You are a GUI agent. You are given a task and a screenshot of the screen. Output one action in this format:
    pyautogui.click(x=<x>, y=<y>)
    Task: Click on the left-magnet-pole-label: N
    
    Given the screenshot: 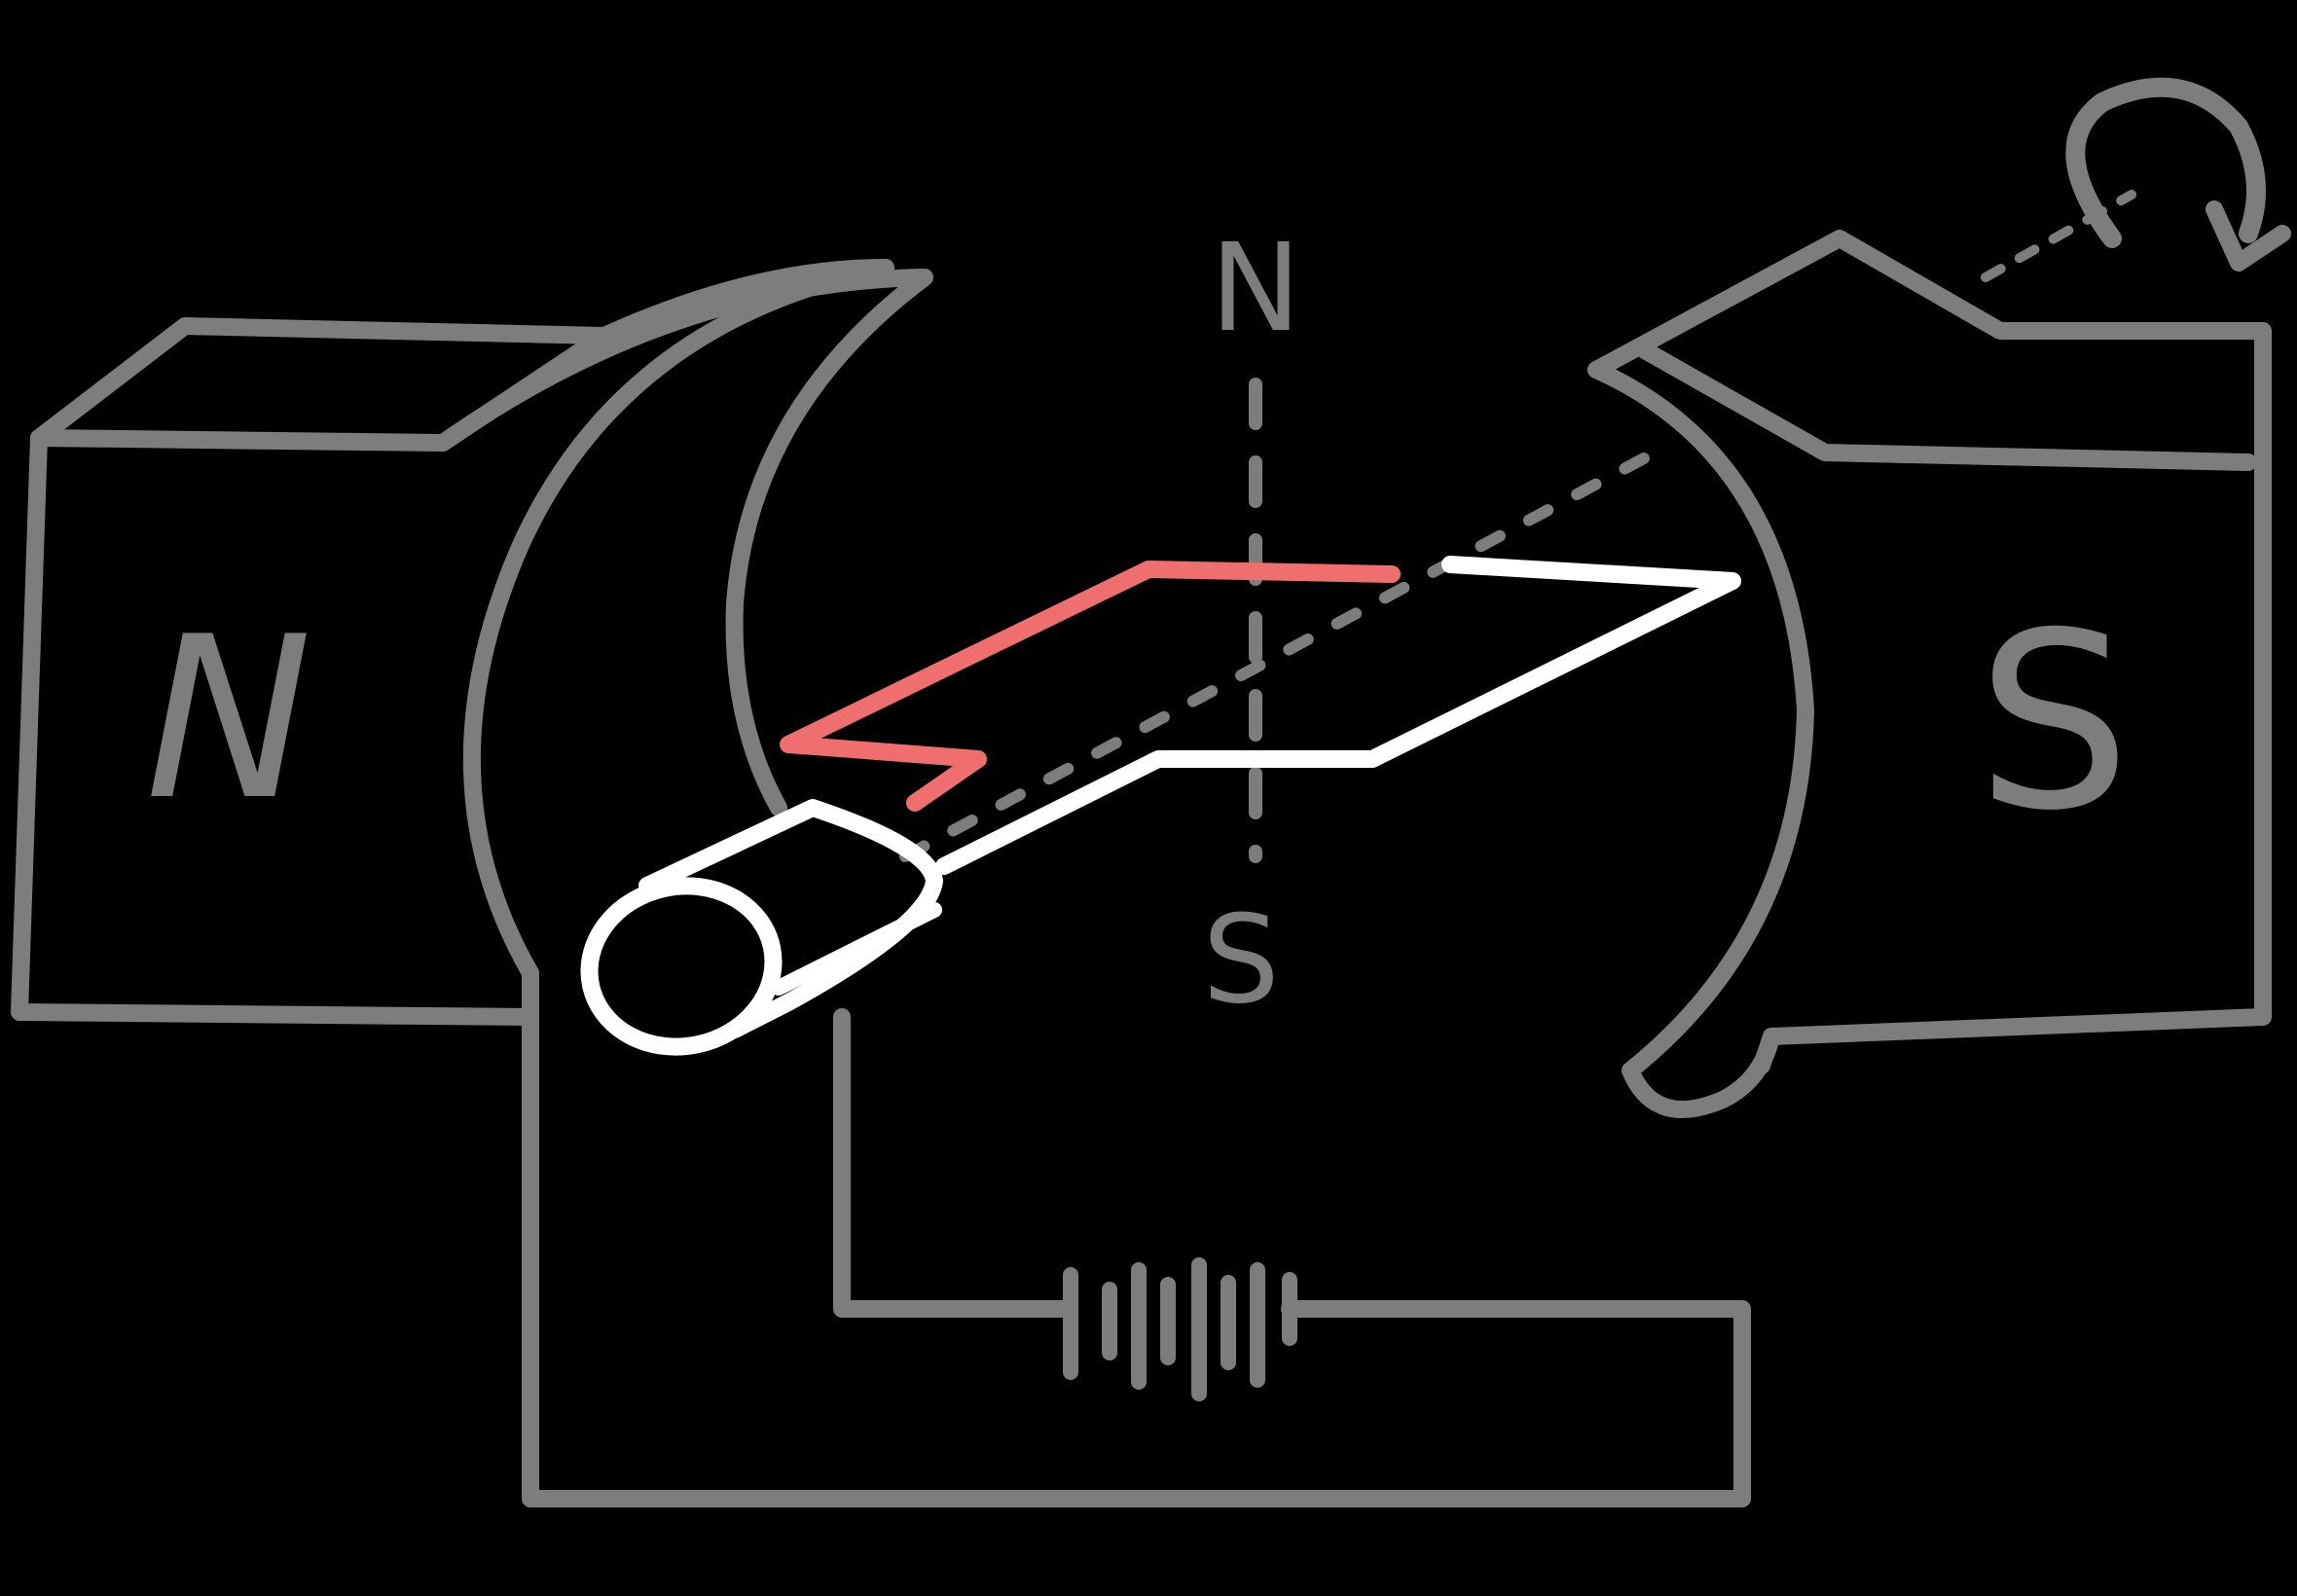 What is the action you would take?
    pyautogui.click(x=228, y=720)
    